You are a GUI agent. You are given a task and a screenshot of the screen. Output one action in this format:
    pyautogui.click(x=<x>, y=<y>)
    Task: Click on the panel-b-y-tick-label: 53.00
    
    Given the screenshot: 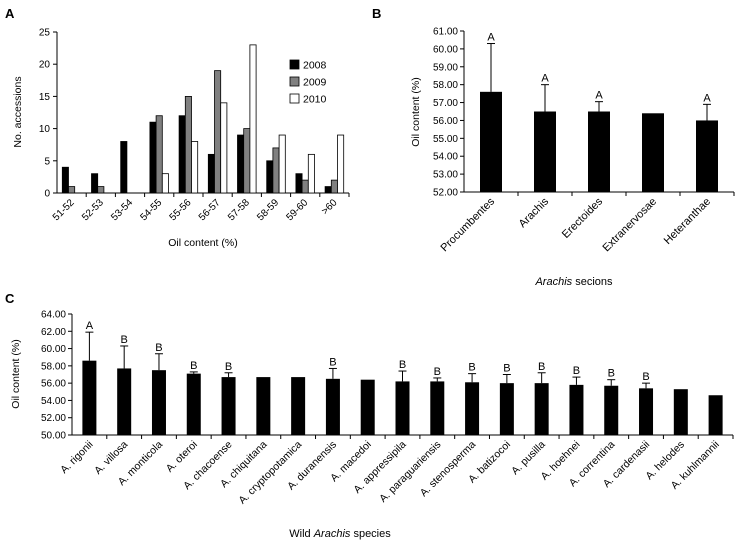 What is the action you would take?
    pyautogui.click(x=445, y=175)
    